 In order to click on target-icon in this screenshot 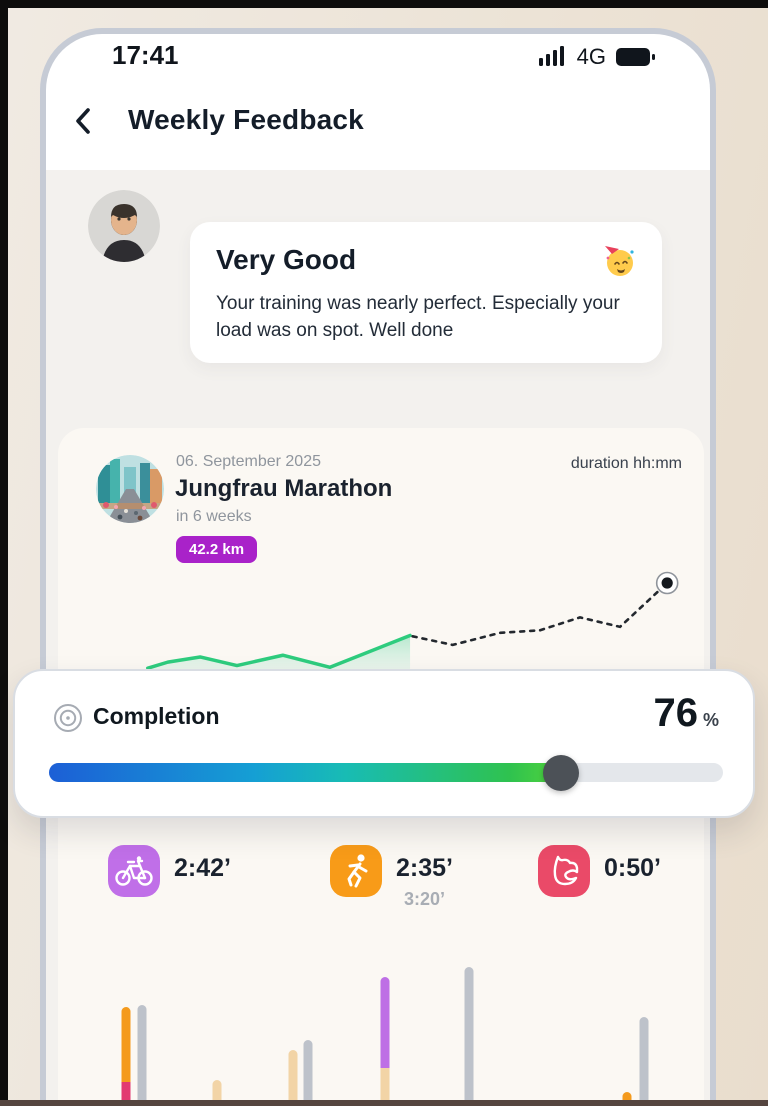, I will do `click(68, 720)`.